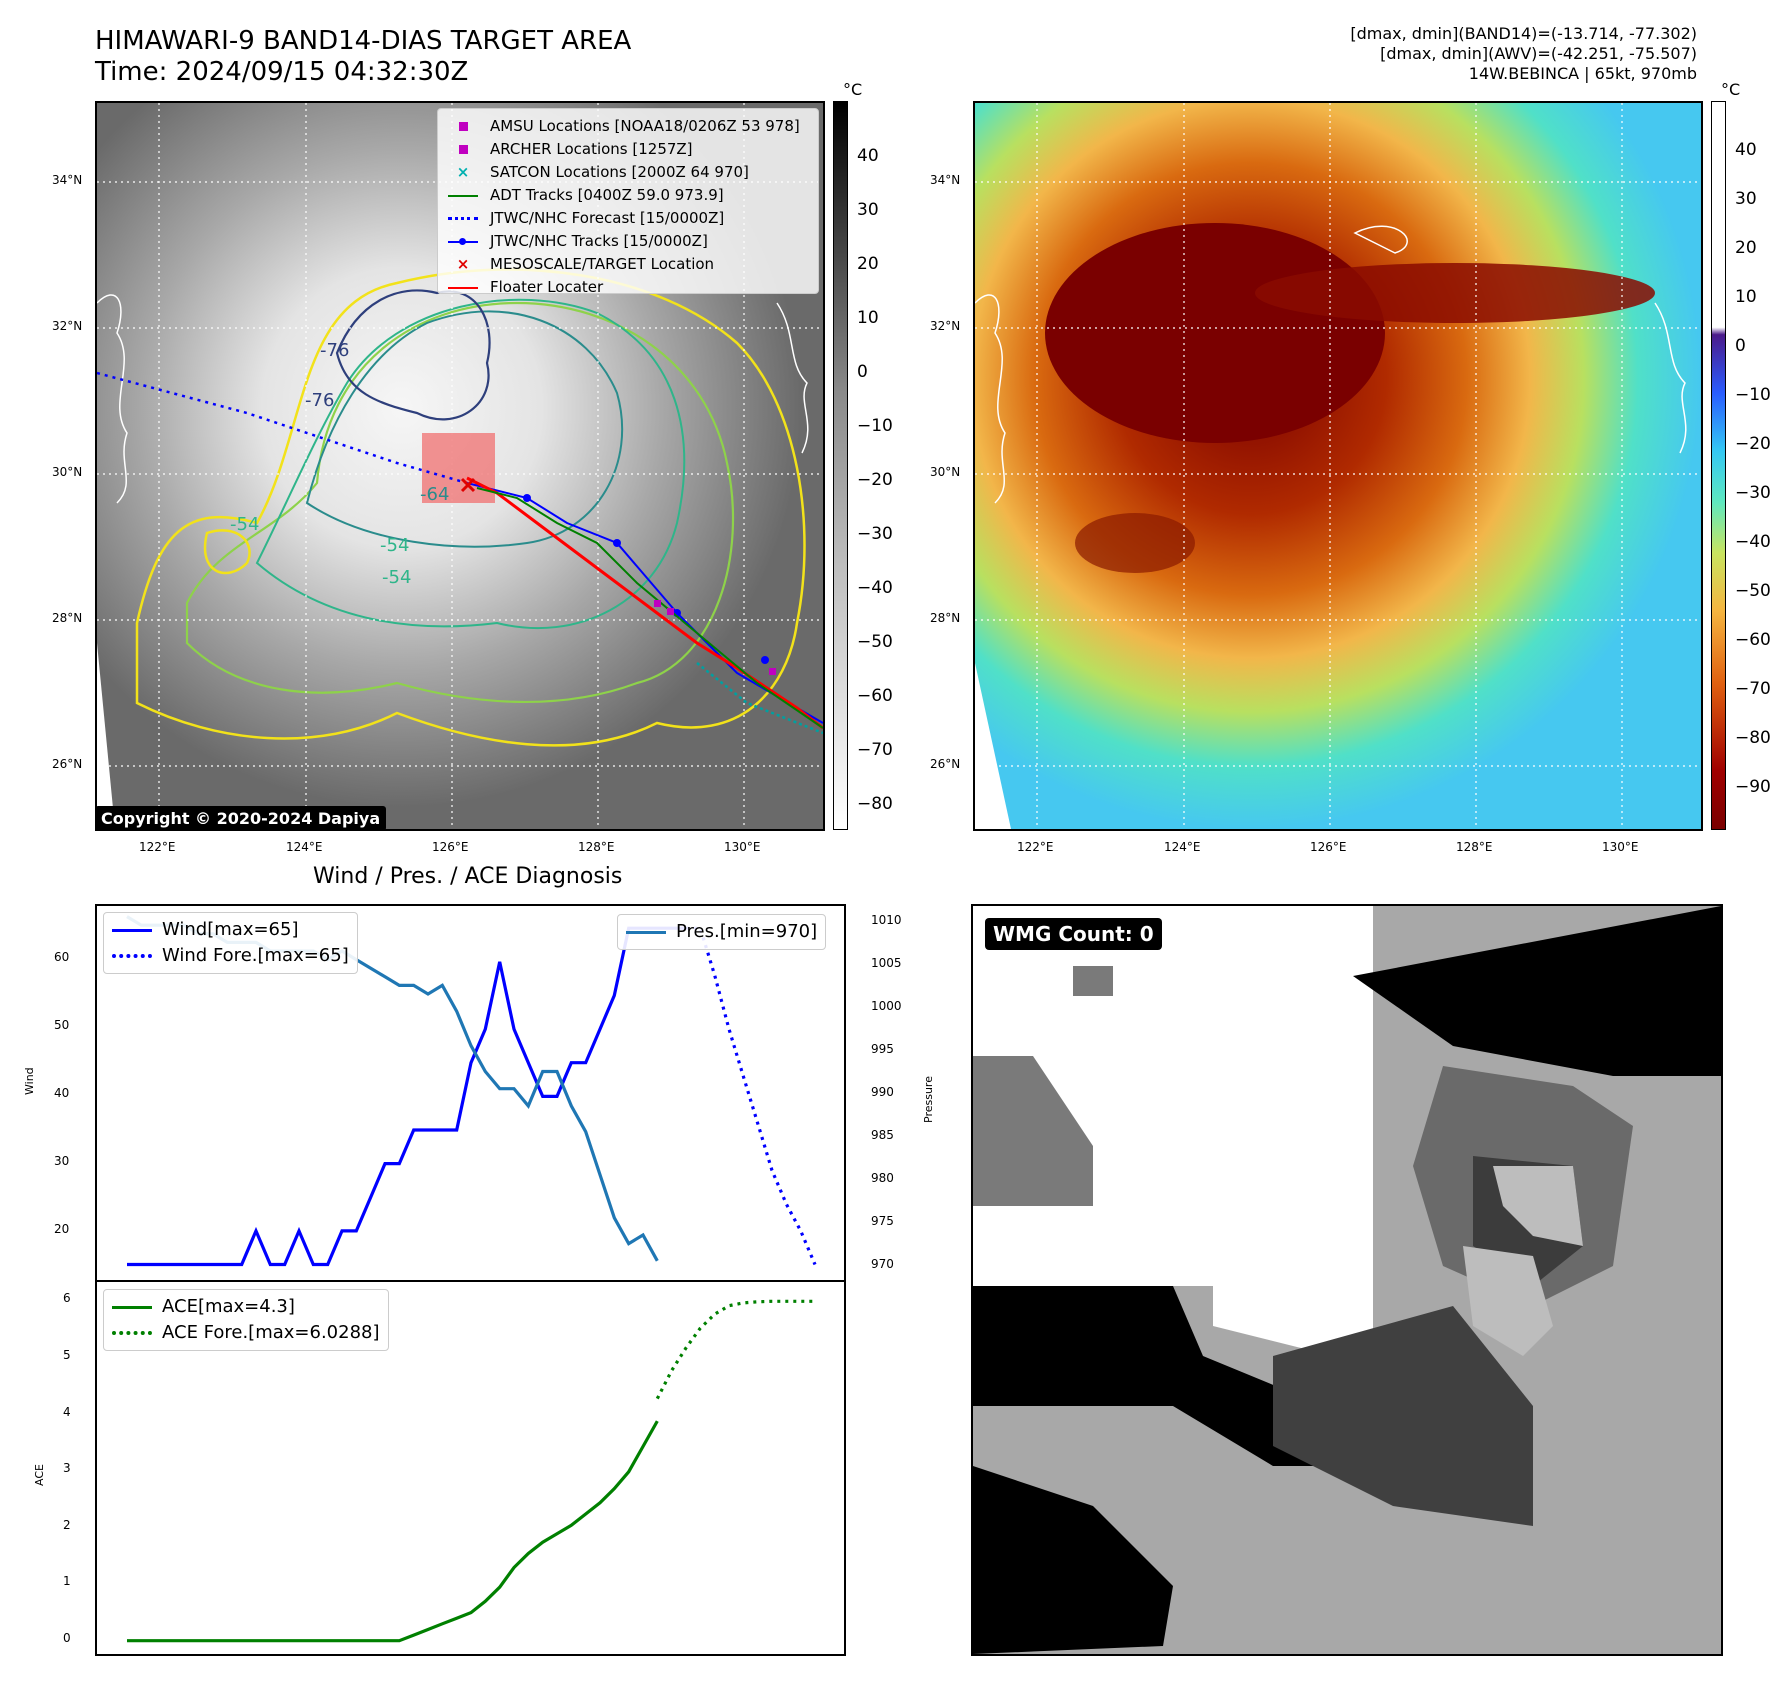 This screenshot has height=1690, width=1788. Describe the element at coordinates (1718, 465) in the screenshot. I see `right-colorbar` at that location.